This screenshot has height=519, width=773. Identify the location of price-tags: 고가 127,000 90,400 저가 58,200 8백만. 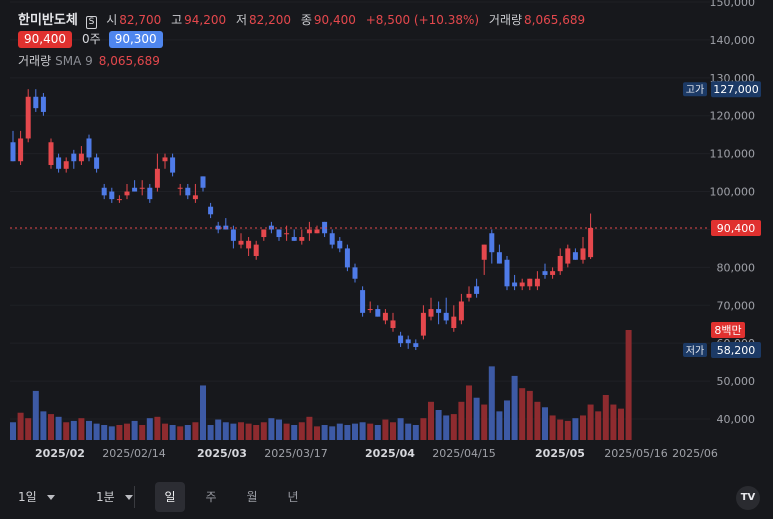
(722, 220).